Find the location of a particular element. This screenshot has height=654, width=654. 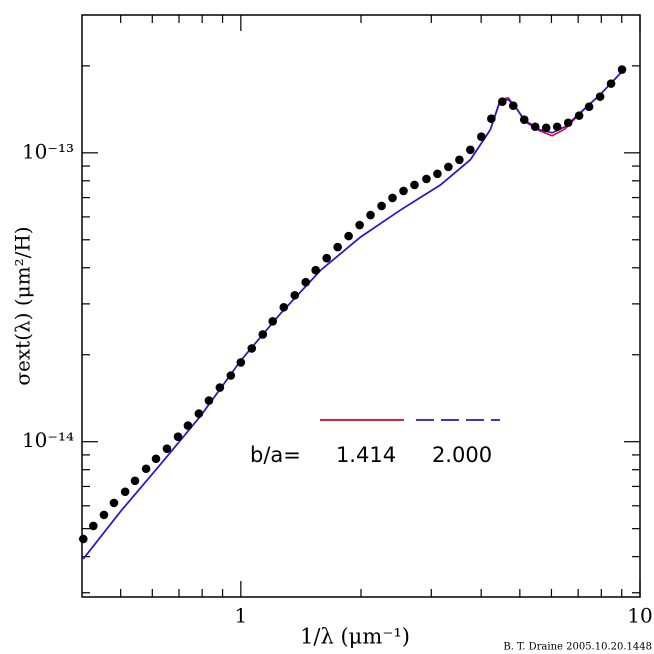

y-axis-label: σext(λ) (μm²/H) is located at coordinates (23, 305).